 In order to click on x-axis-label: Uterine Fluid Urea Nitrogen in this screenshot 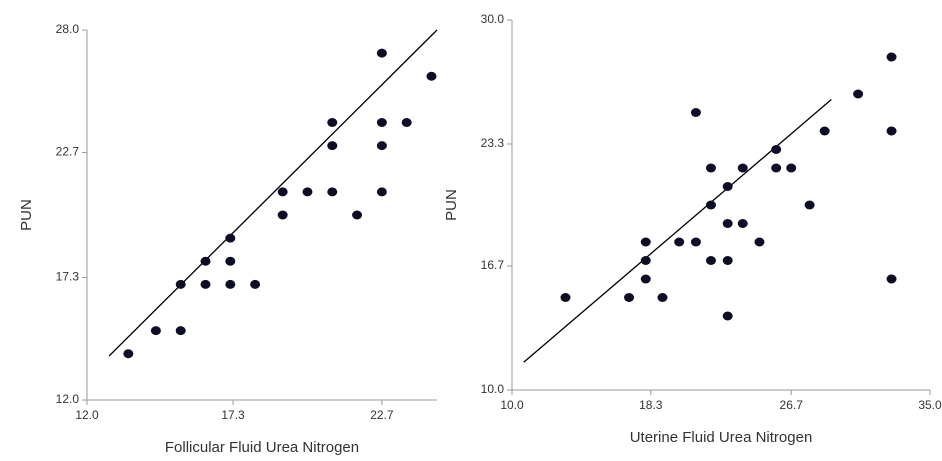, I will do `click(721, 437)`.